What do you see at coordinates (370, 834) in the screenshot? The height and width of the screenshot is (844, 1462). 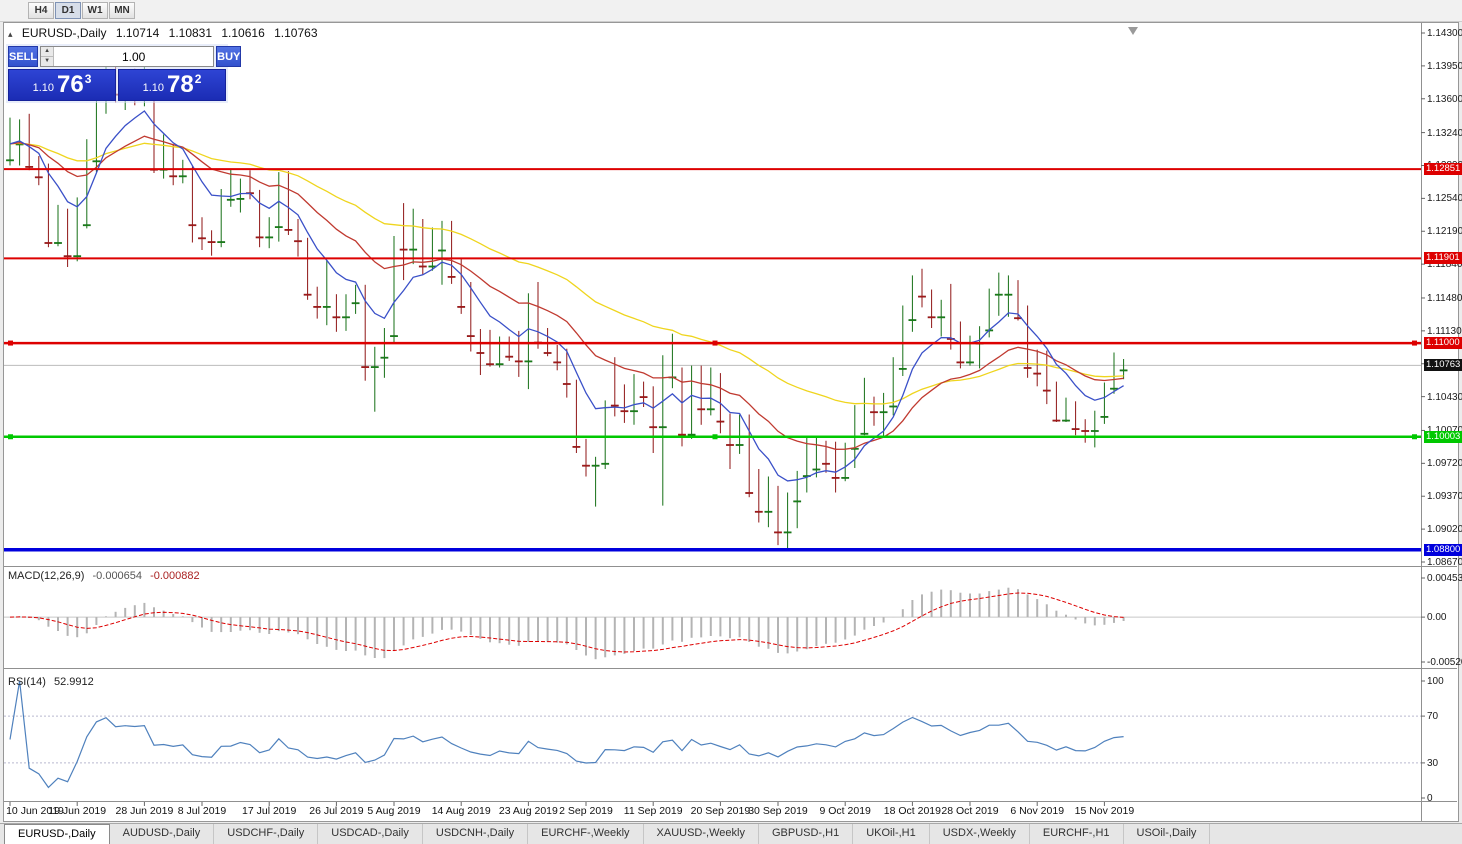 I see `chart-tab-usdcad-daily: USDCAD-,Daily` at bounding box center [370, 834].